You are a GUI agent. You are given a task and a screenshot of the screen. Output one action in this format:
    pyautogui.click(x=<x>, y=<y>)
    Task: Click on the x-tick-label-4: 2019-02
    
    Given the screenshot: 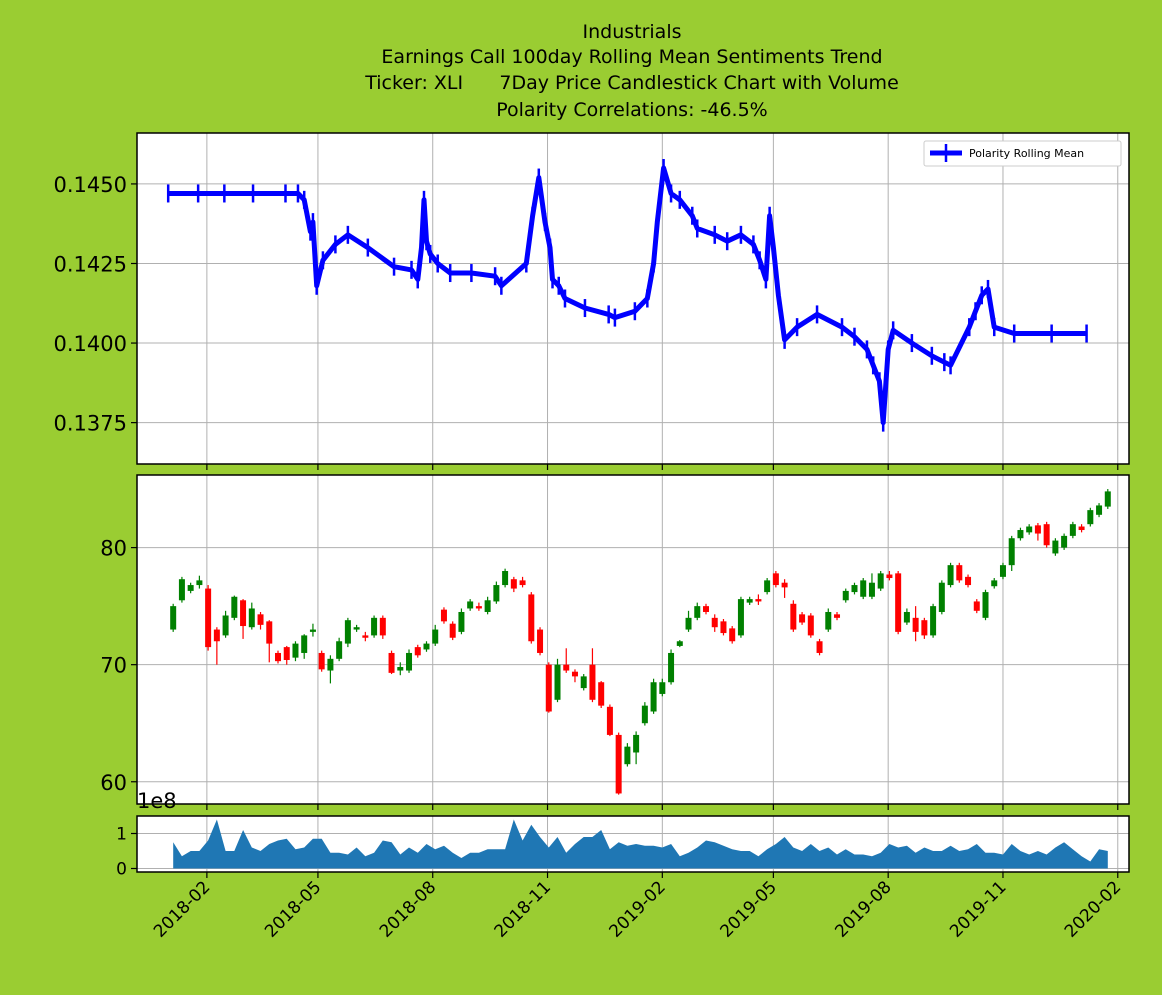 What is the action you would take?
    pyautogui.click(x=637, y=909)
    